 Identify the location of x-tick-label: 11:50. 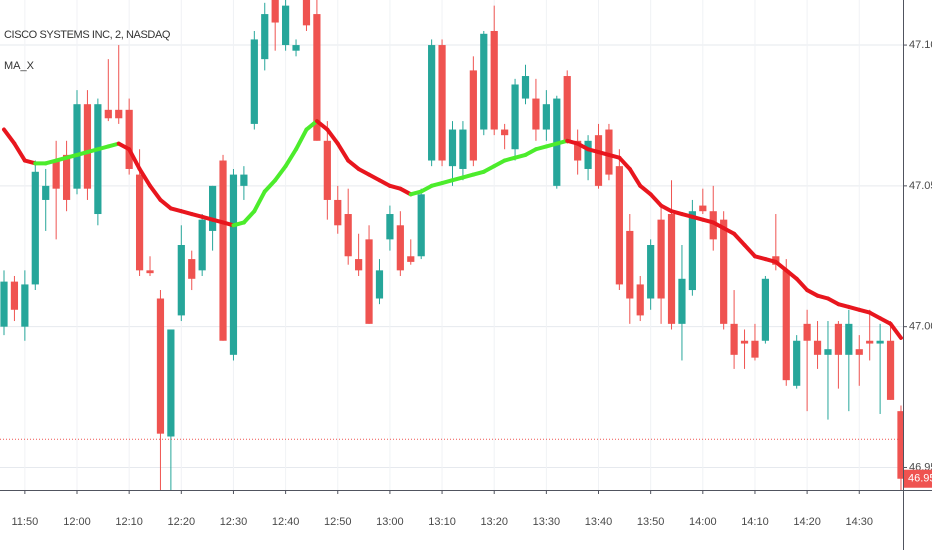
(25, 522).